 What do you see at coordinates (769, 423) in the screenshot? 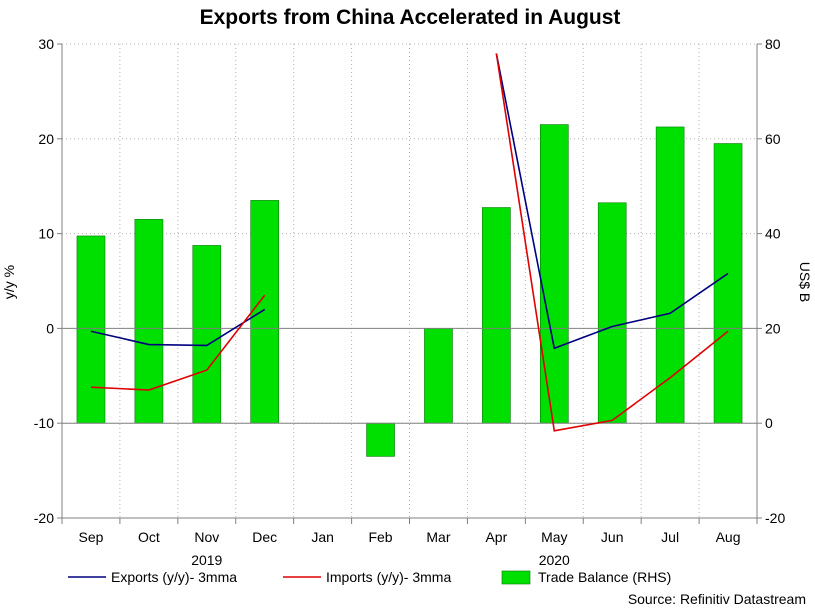
I see `y-tick-label-right: 0` at bounding box center [769, 423].